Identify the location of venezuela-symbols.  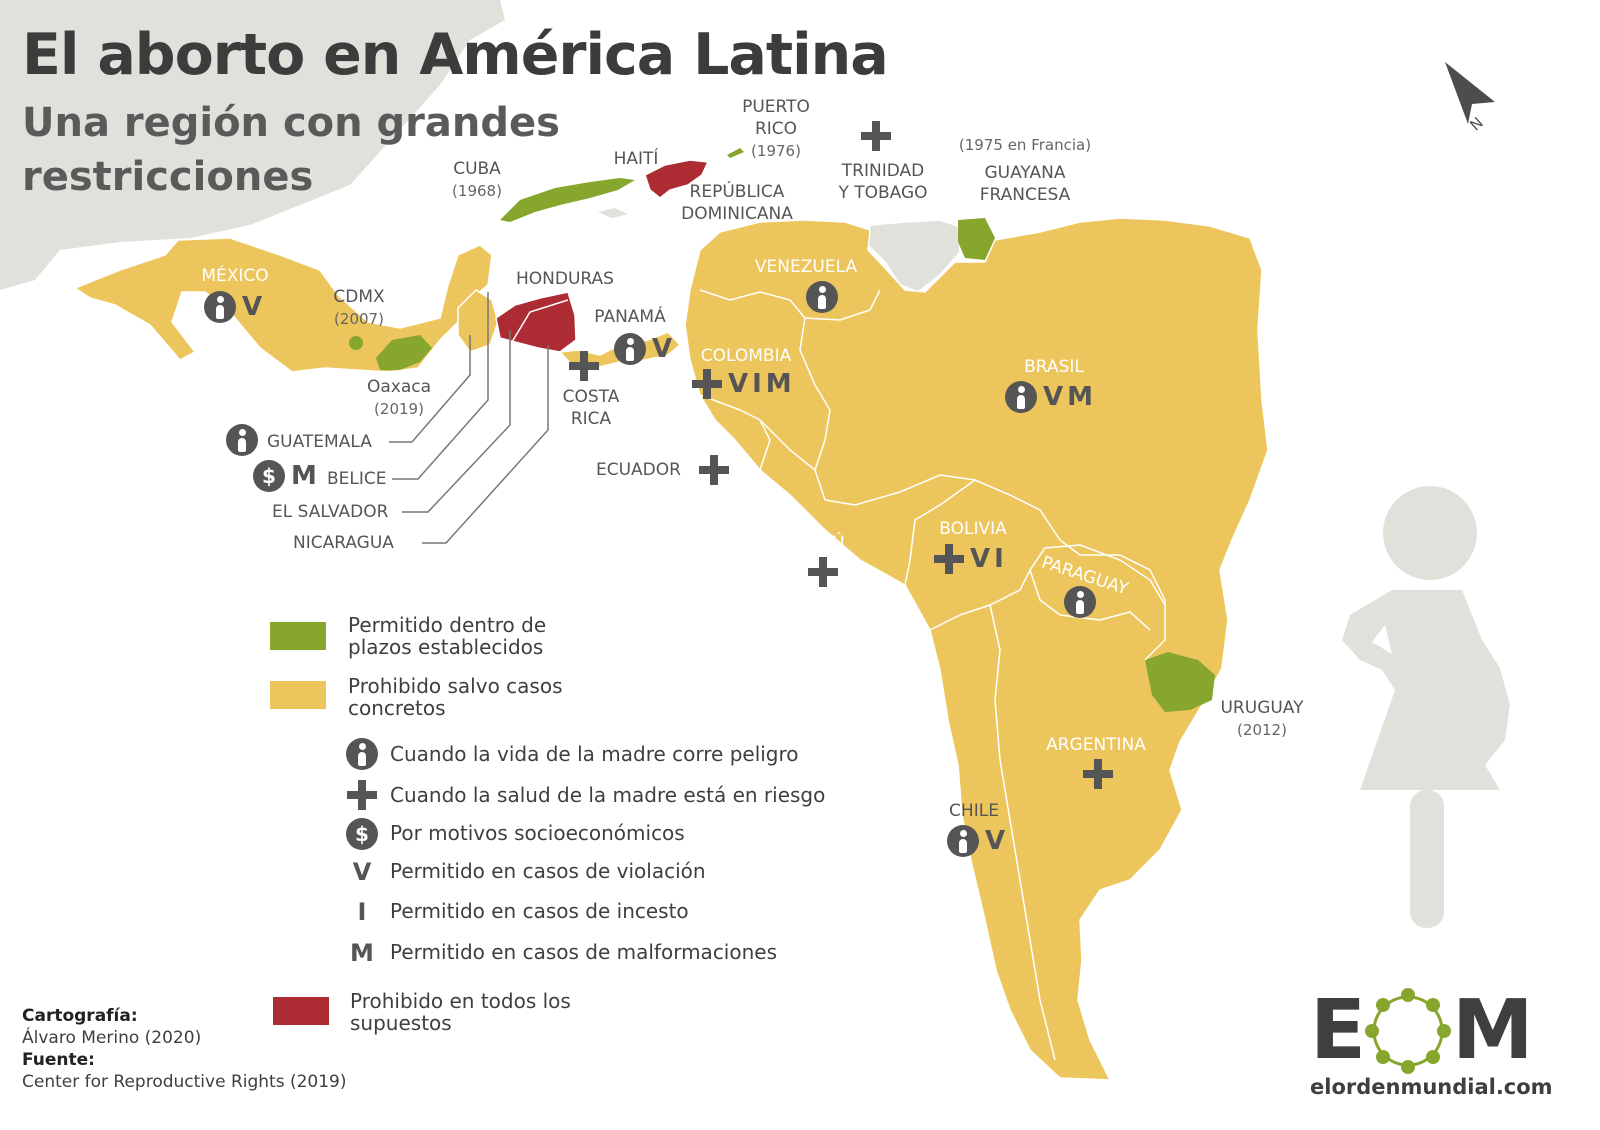
(822, 297).